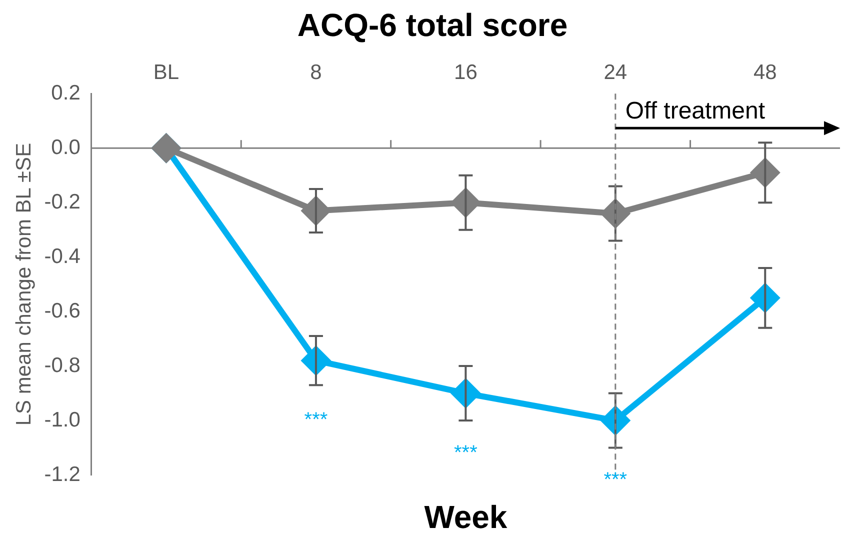  I want to click on chart-title: ACQ-6 total score, so click(432, 25).